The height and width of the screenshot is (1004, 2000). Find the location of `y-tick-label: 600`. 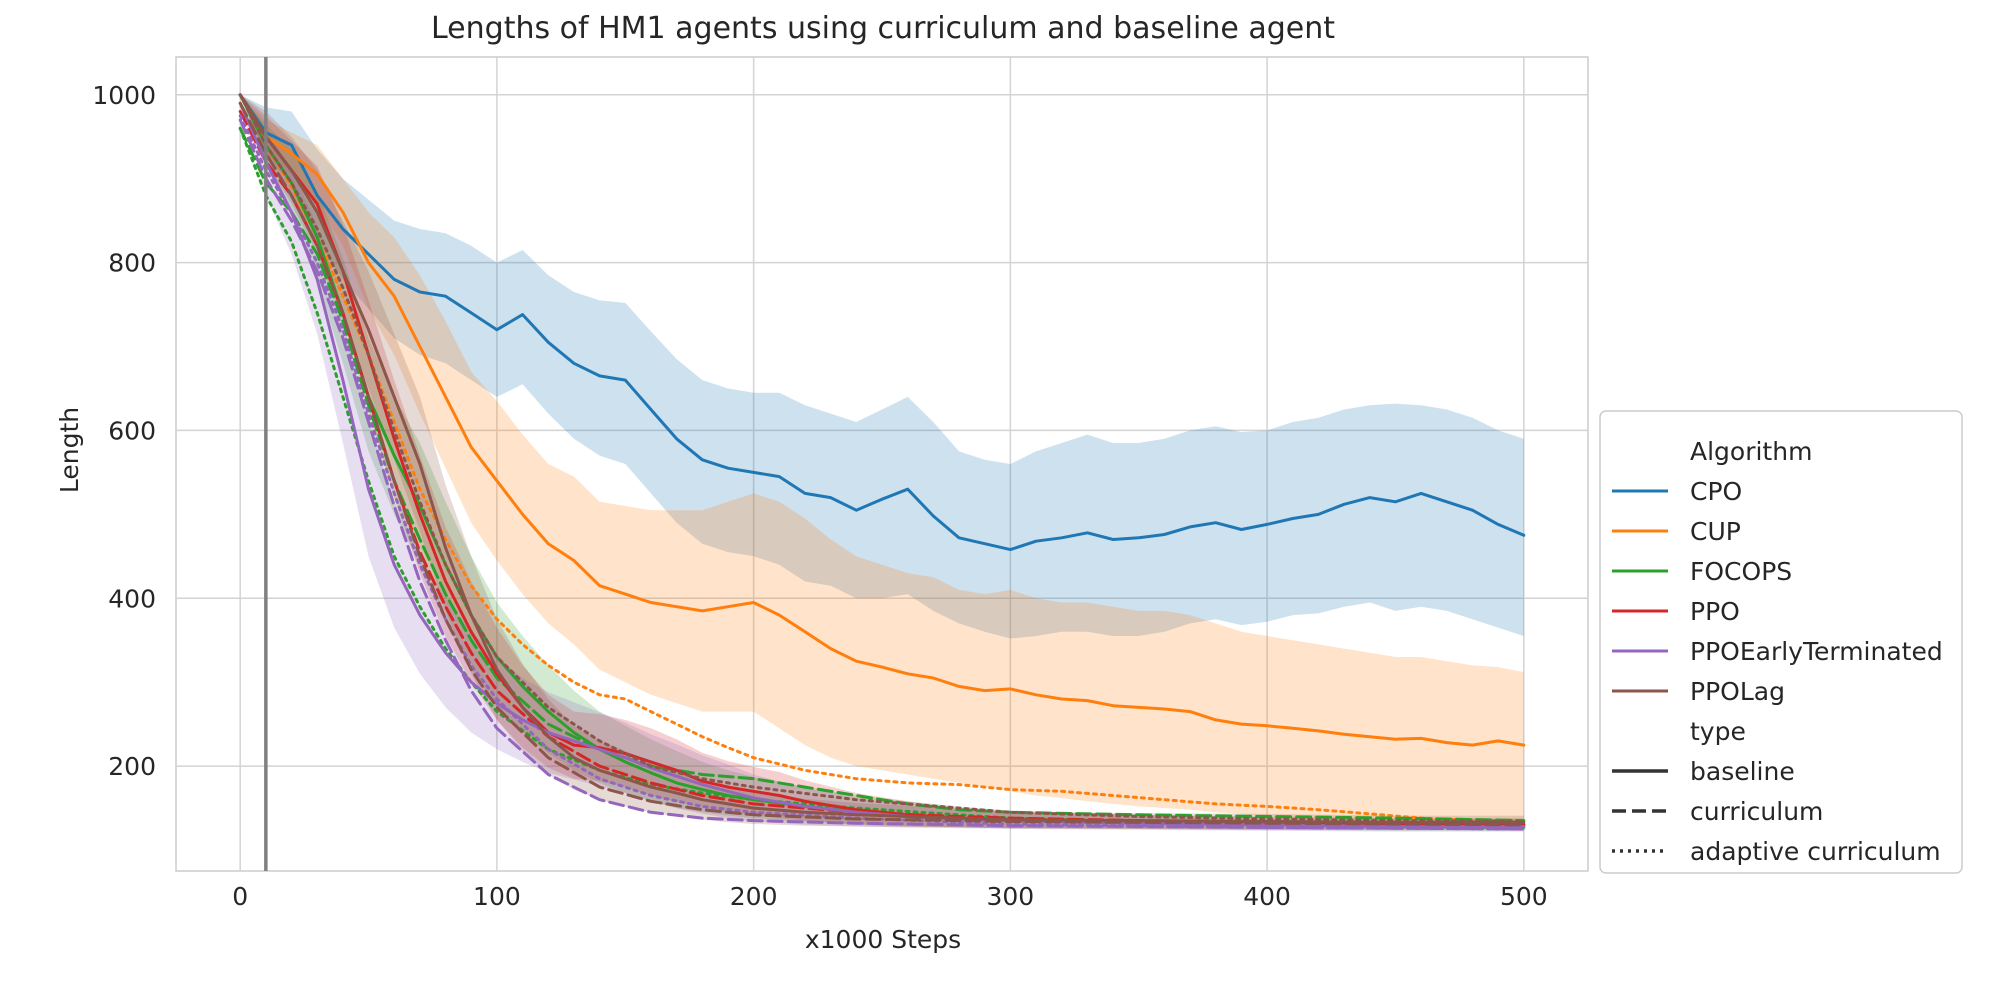

y-tick-label: 600 is located at coordinates (132, 430).